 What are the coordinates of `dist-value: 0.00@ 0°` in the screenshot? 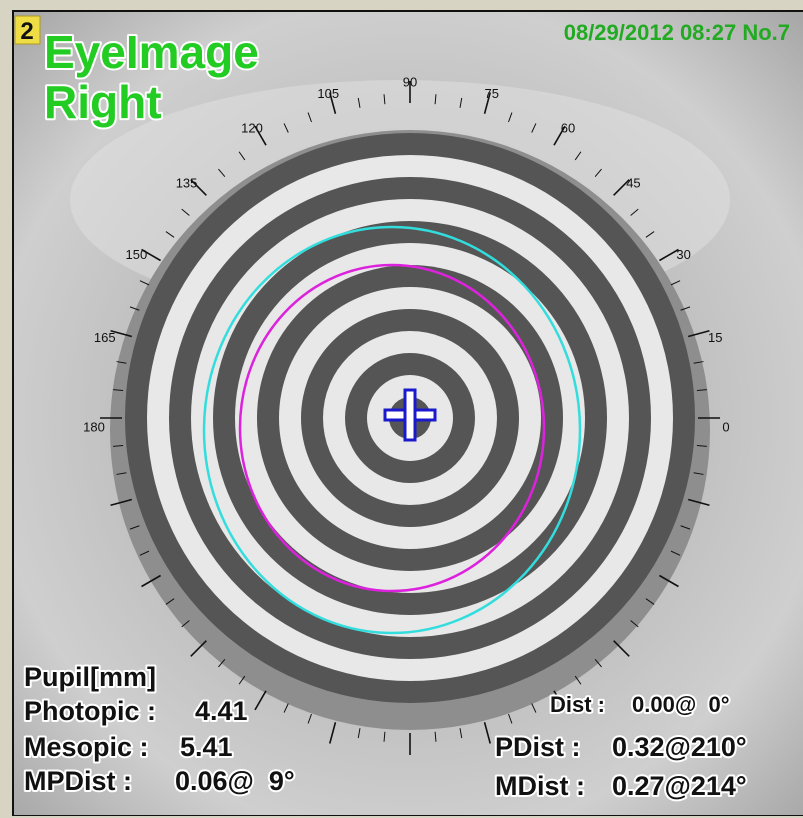 It's located at (681, 704).